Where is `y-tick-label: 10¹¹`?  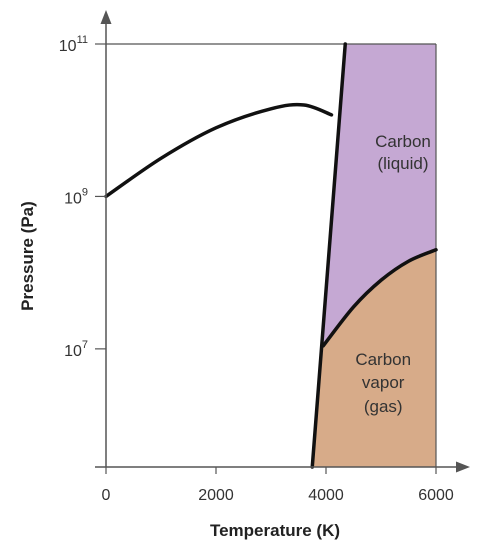
y-tick-label: 10¹¹ is located at coordinates (73, 44).